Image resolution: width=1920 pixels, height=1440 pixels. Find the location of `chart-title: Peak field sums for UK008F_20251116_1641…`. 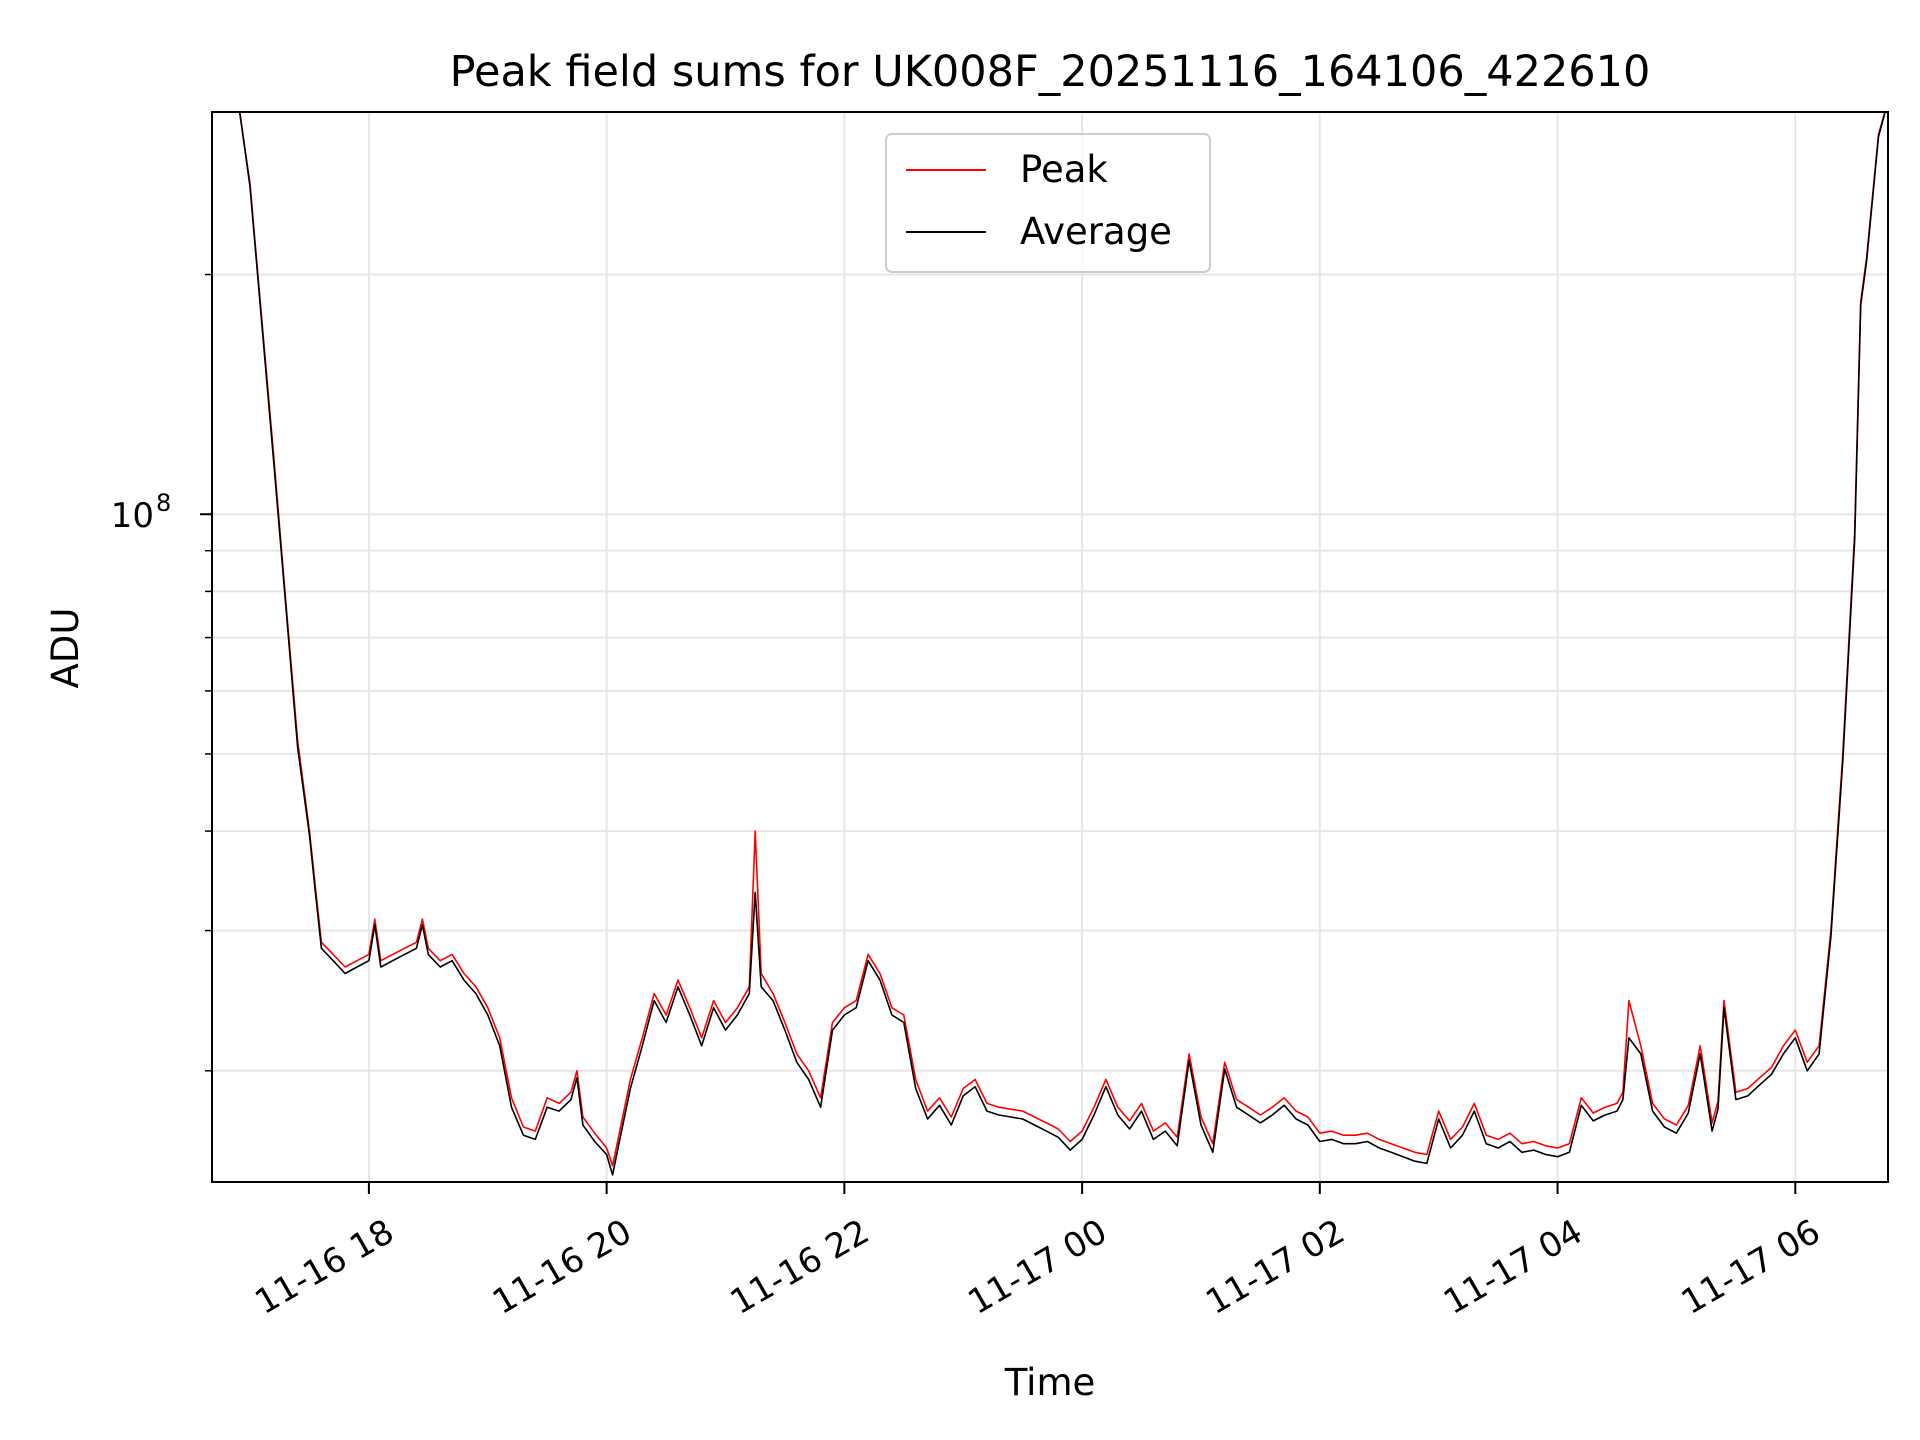

chart-title: Peak field sums for UK008F_20251116_1641… is located at coordinates (1050, 72).